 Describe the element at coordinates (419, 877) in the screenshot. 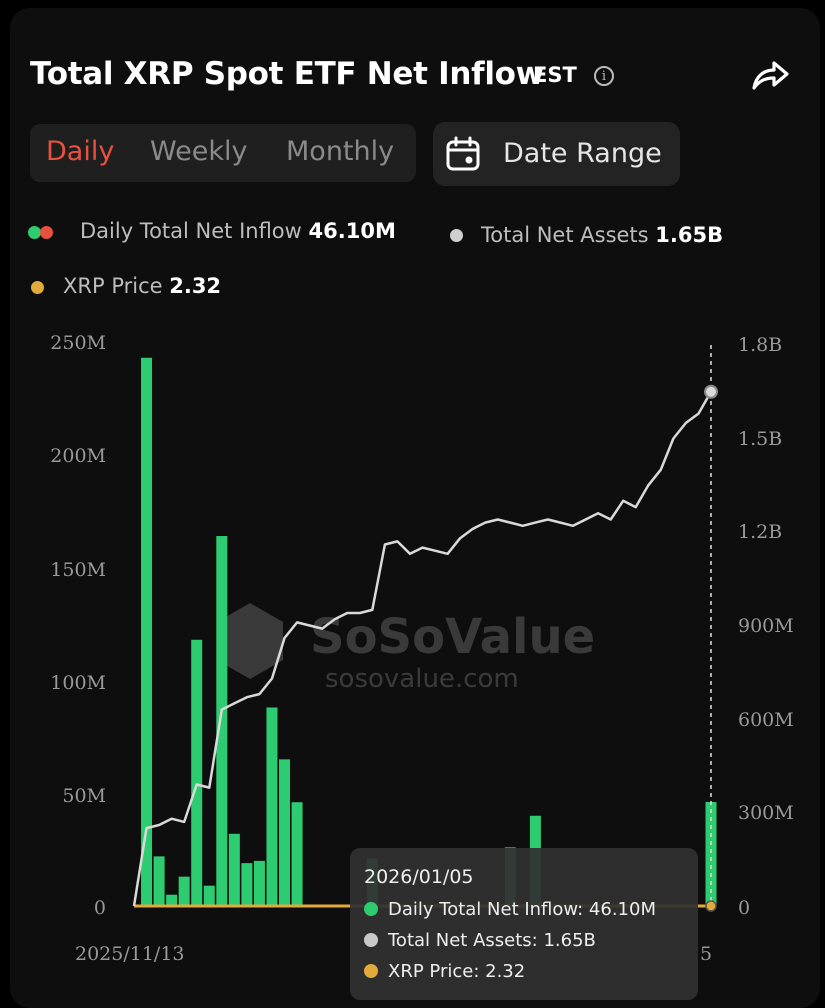

I see `tooltip-date: 2026/01/05` at that location.